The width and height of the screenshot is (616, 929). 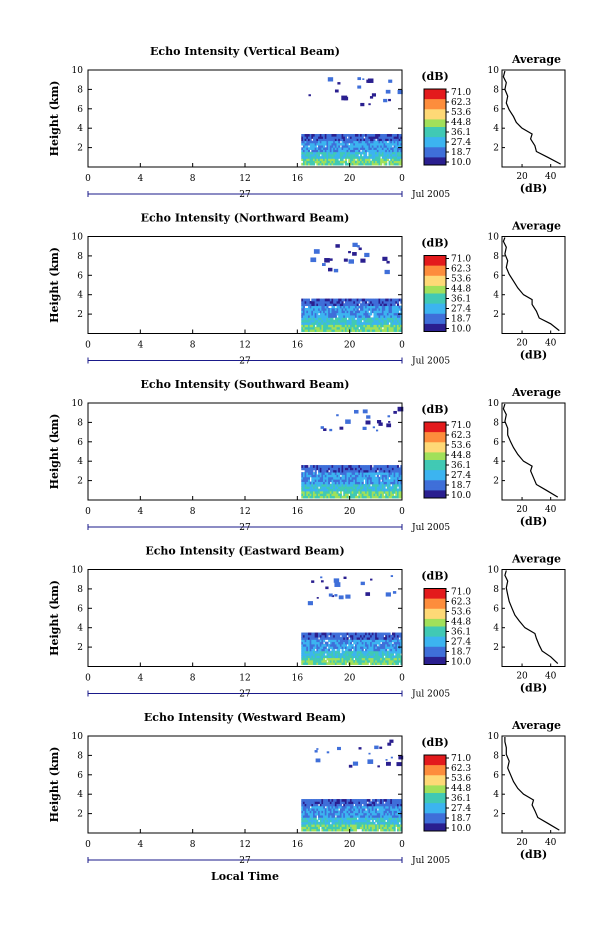 I want to click on date-label: Jul 2005, so click(x=430, y=195).